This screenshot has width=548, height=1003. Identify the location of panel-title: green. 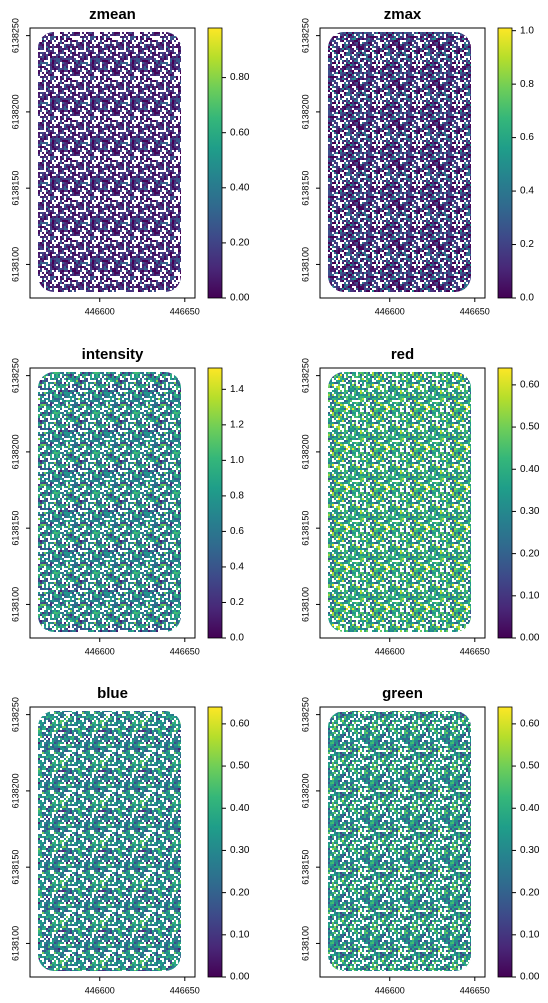
(402, 693).